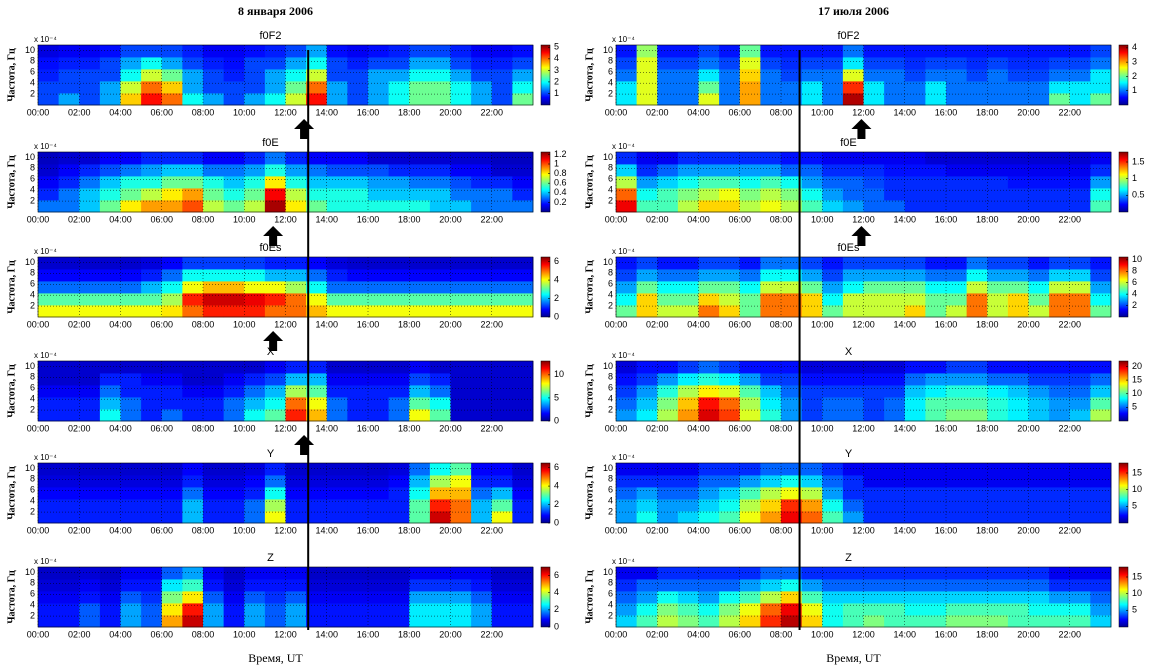  Describe the element at coordinates (589, 287) in the screenshot. I see `y-axis-label: Частота, Гц` at that location.